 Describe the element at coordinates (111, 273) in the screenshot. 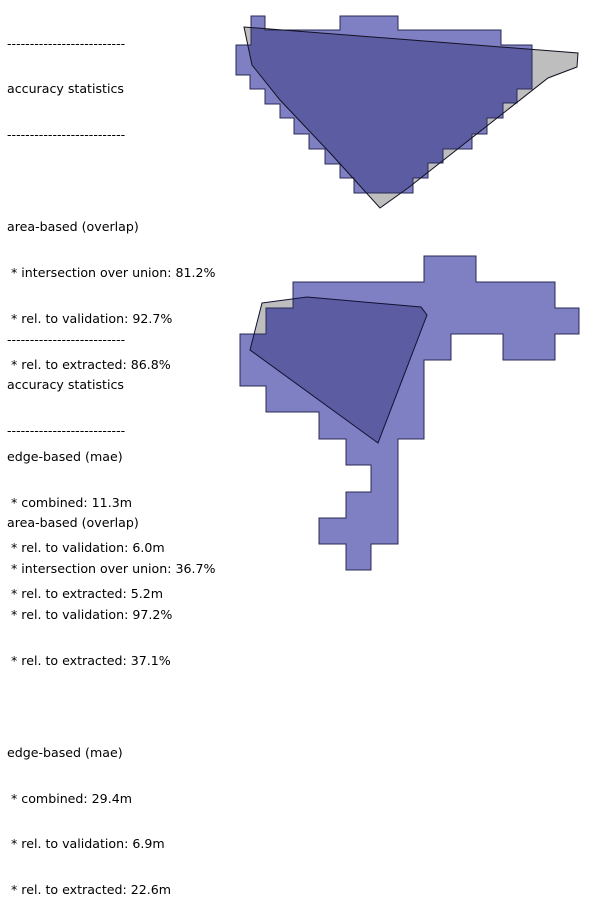

I see `iou-value: * intersection over union: 81.2%` at that location.